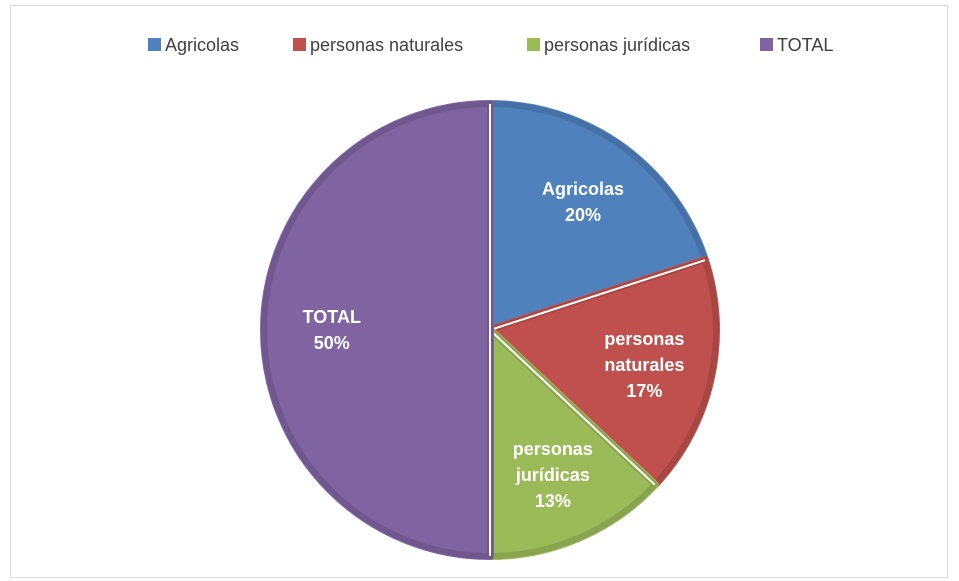 This screenshot has height=581, width=959. Describe the element at coordinates (617, 45) in the screenshot. I see `legend-label: personas jurídicas` at that location.